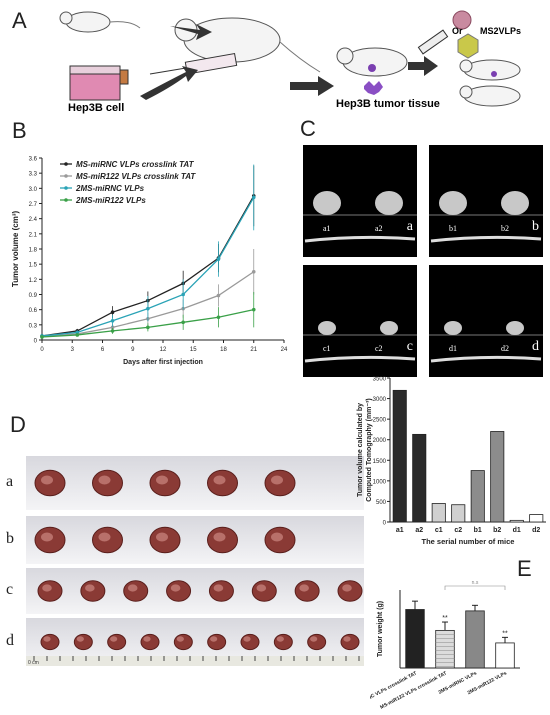  Describe the element at coordinates (379, 348) in the screenshot. I see `ct-right-label: c2` at that location.